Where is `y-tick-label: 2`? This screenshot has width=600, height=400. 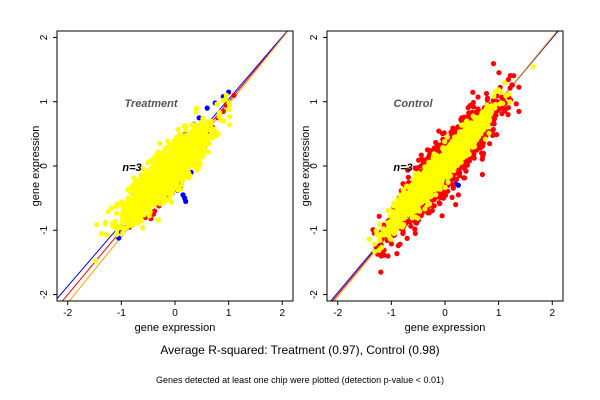 y-tick-label: 2 is located at coordinates (44, 37).